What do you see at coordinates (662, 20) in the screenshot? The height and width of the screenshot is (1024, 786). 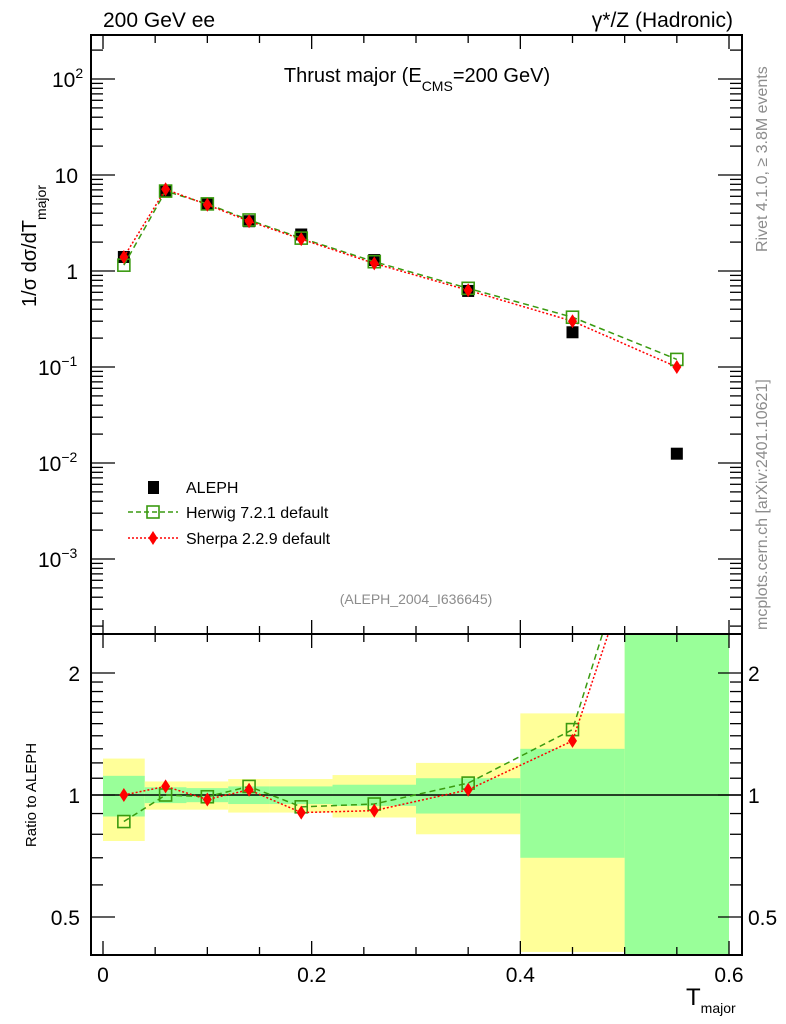 I see `header-right: γ*/Z (Hadronic)` at bounding box center [662, 20].